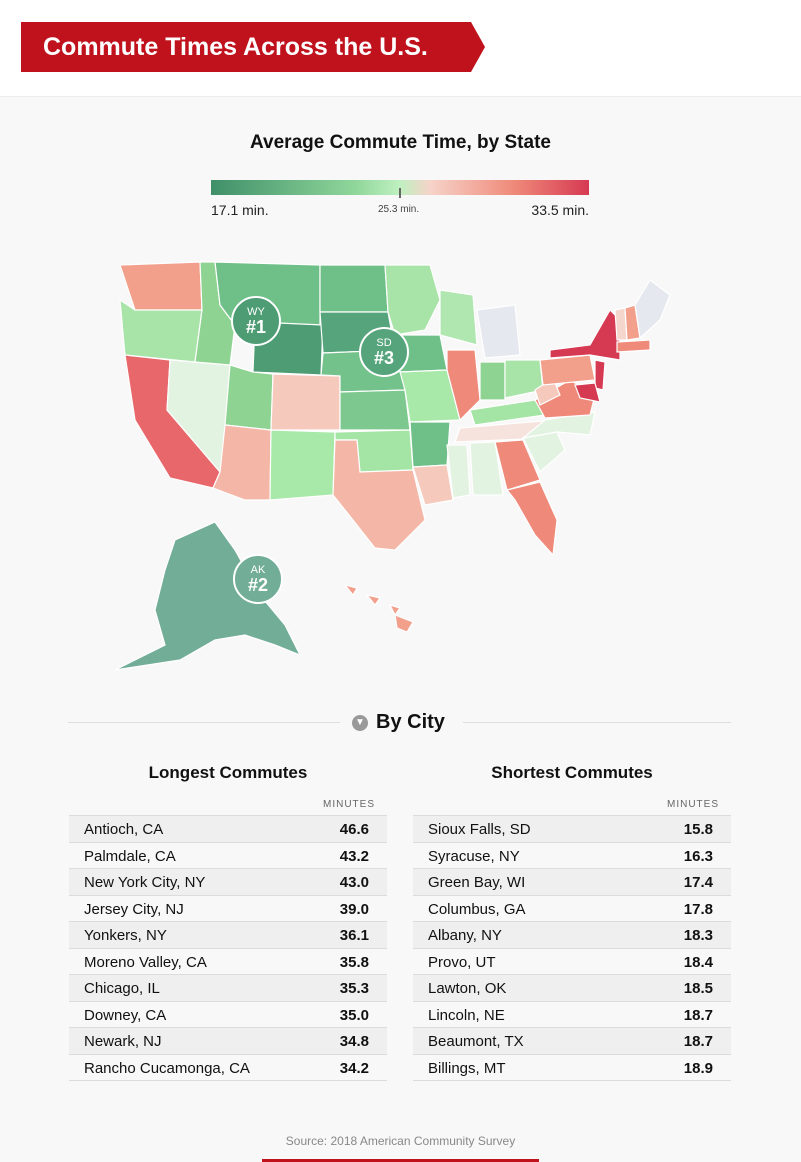  What do you see at coordinates (167, 1068) in the screenshot?
I see `city-name: Rancho Cucamonga, CA` at bounding box center [167, 1068].